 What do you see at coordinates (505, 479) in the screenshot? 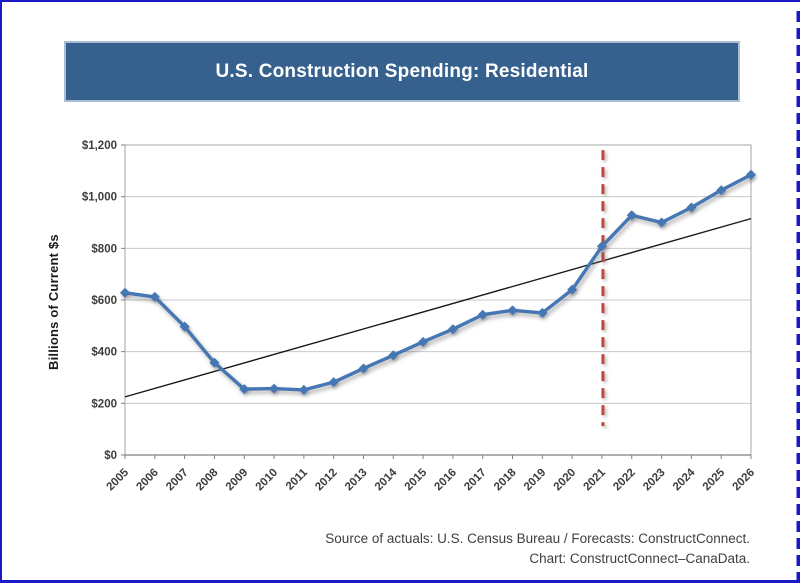
I see `x-tick-label: 2018` at bounding box center [505, 479].